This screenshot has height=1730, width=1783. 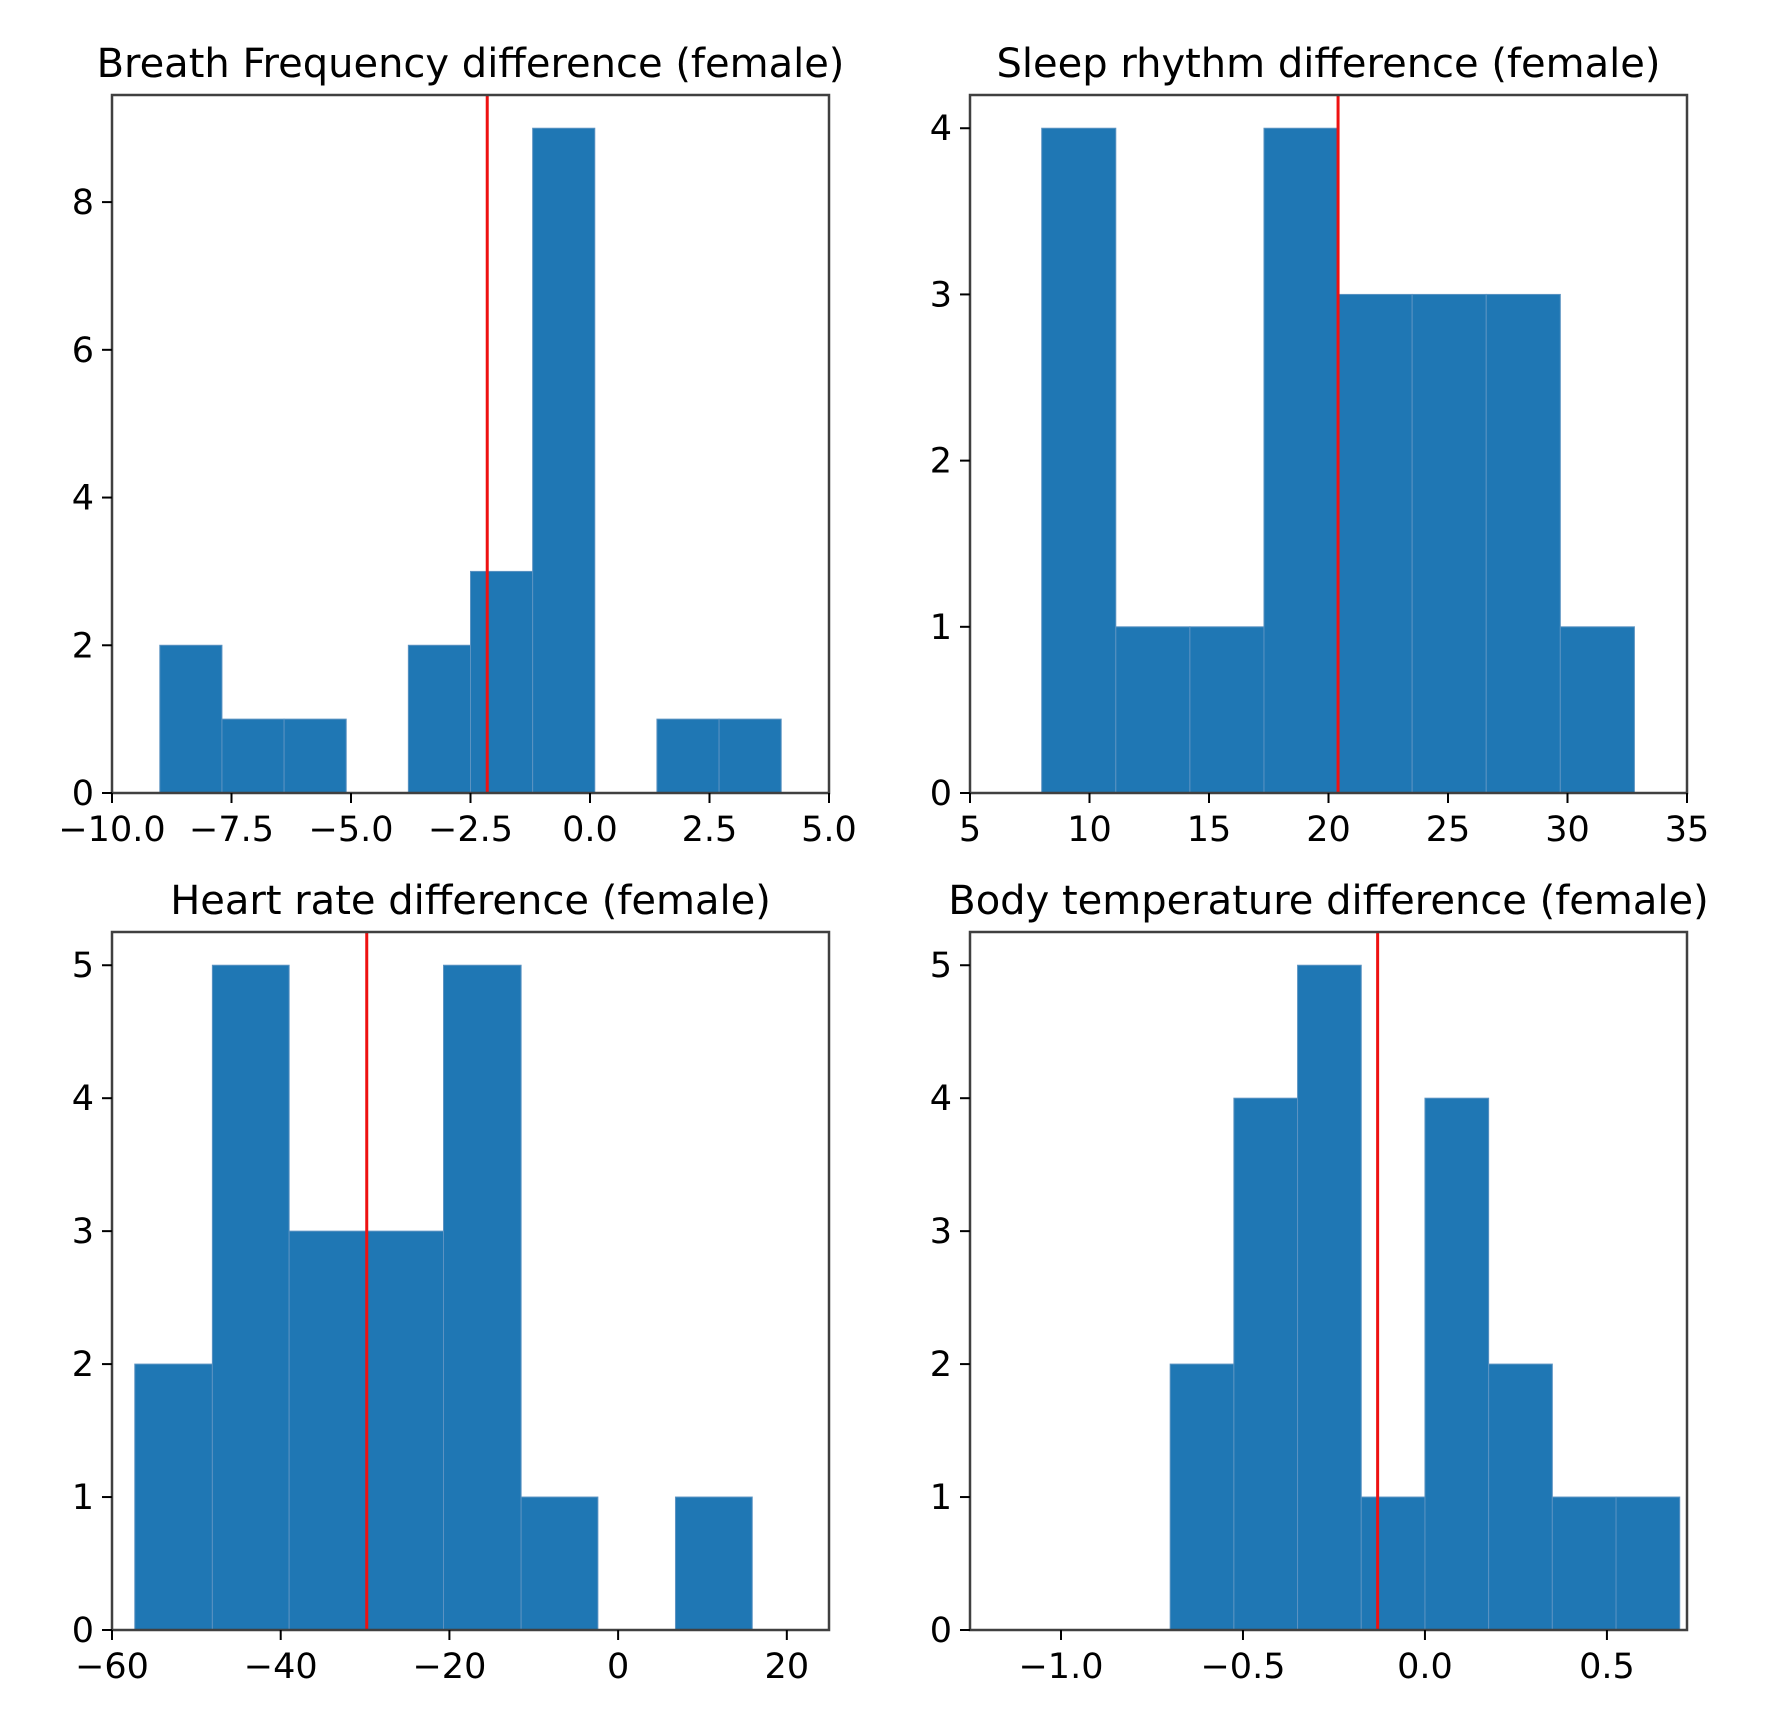 What do you see at coordinates (1448, 830) in the screenshot?
I see `x-tick-label: 25` at bounding box center [1448, 830].